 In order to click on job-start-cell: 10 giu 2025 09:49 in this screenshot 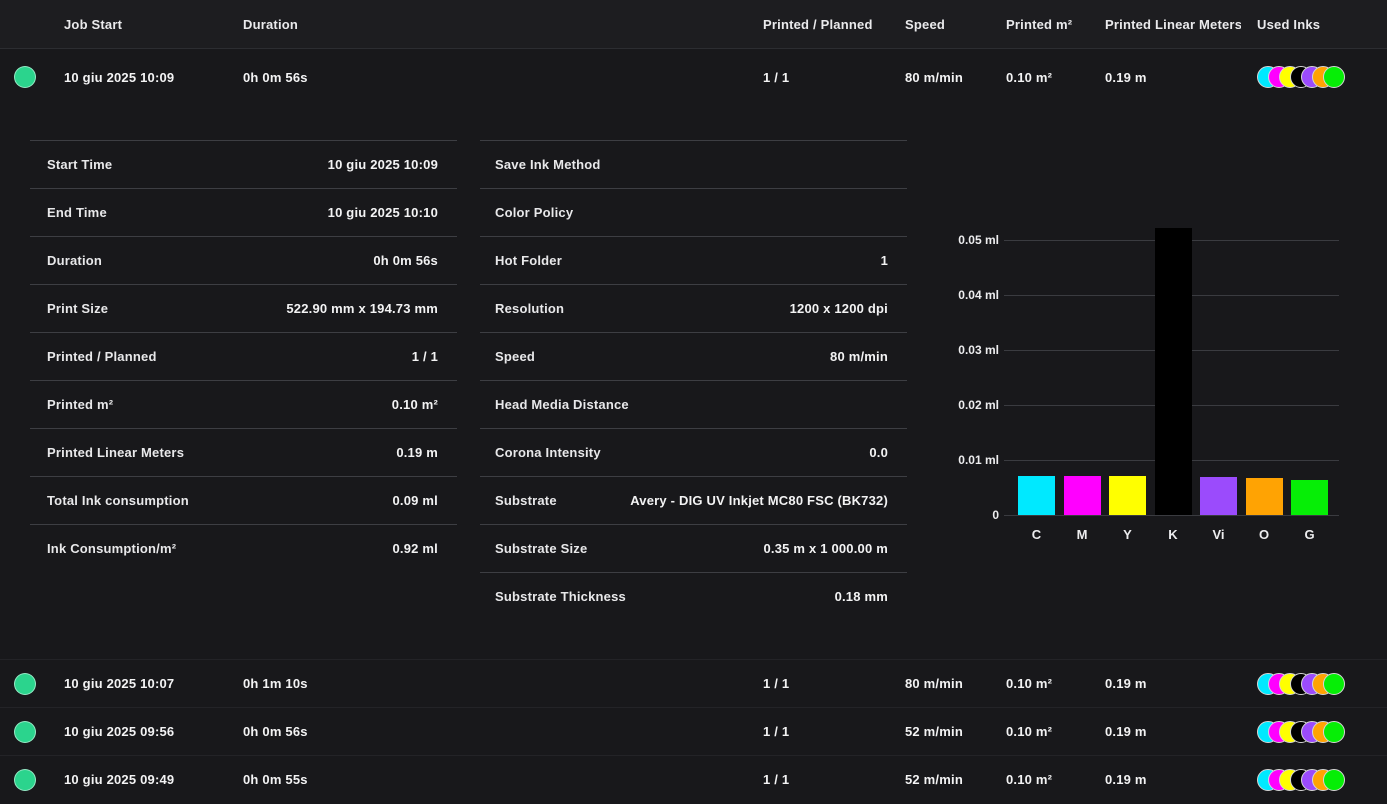, I will do `click(119, 779)`.